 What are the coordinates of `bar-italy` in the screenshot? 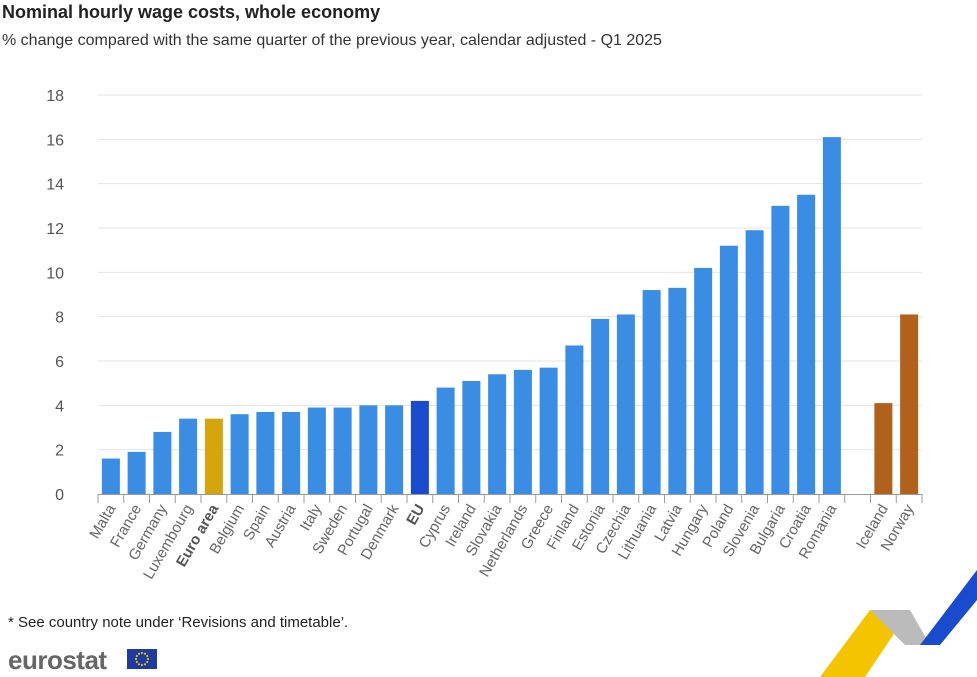 It's located at (316, 450).